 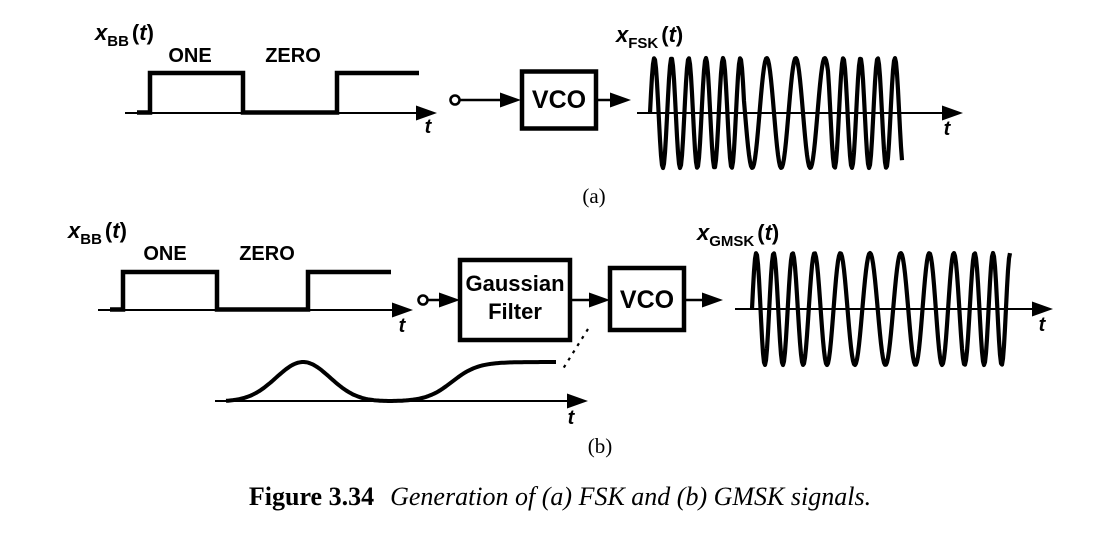 What do you see at coordinates (426, 113) in the screenshot?
I see `time-axis-arrowhead-a` at bounding box center [426, 113].